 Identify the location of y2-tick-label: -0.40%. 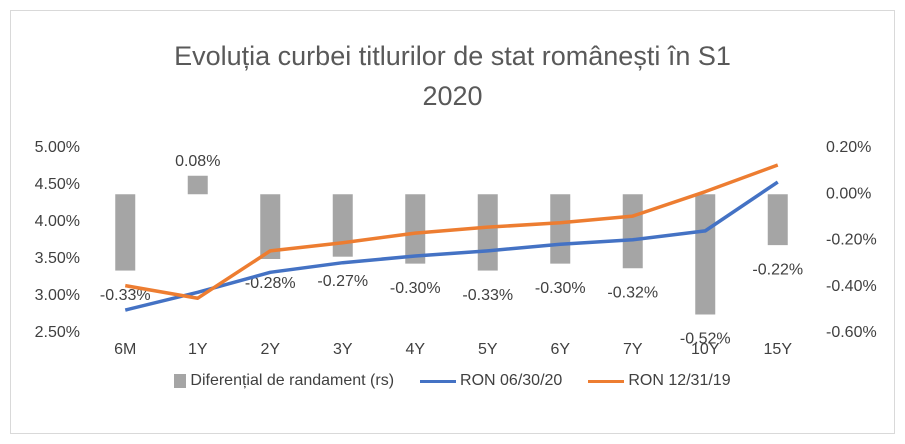
(851, 286).